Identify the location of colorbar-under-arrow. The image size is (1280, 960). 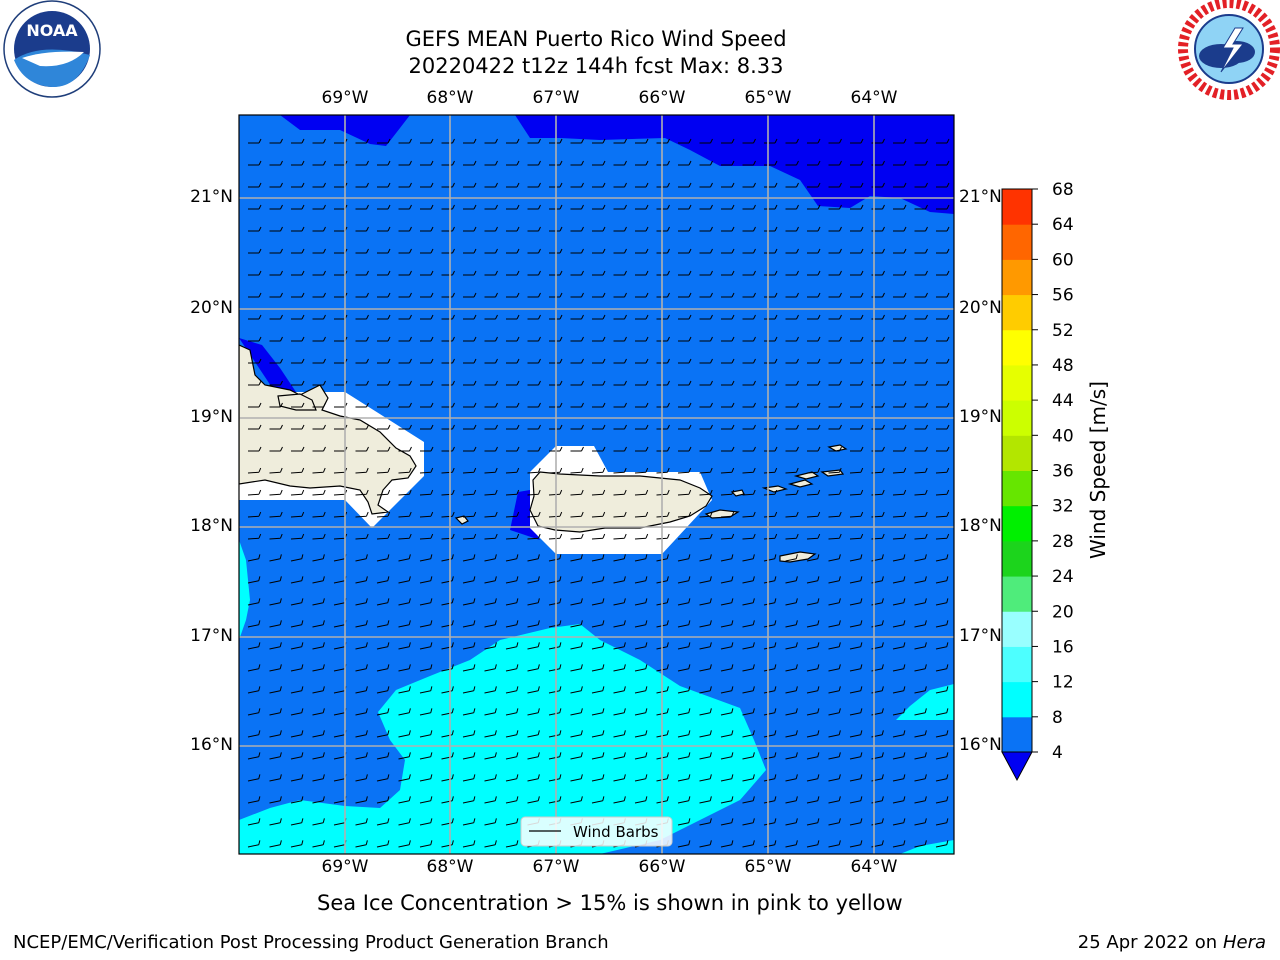
(1017, 766).